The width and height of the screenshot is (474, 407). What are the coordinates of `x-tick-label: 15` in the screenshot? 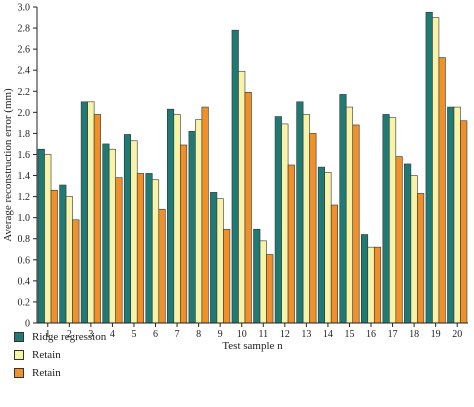 It's located at (349, 334).